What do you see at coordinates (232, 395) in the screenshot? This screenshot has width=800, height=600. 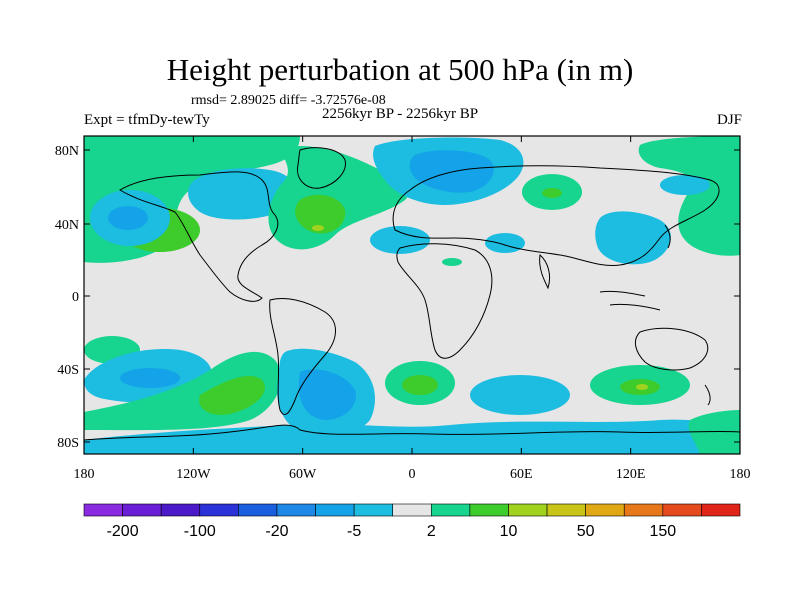 I see `contour-south-pacific-band-core` at bounding box center [232, 395].